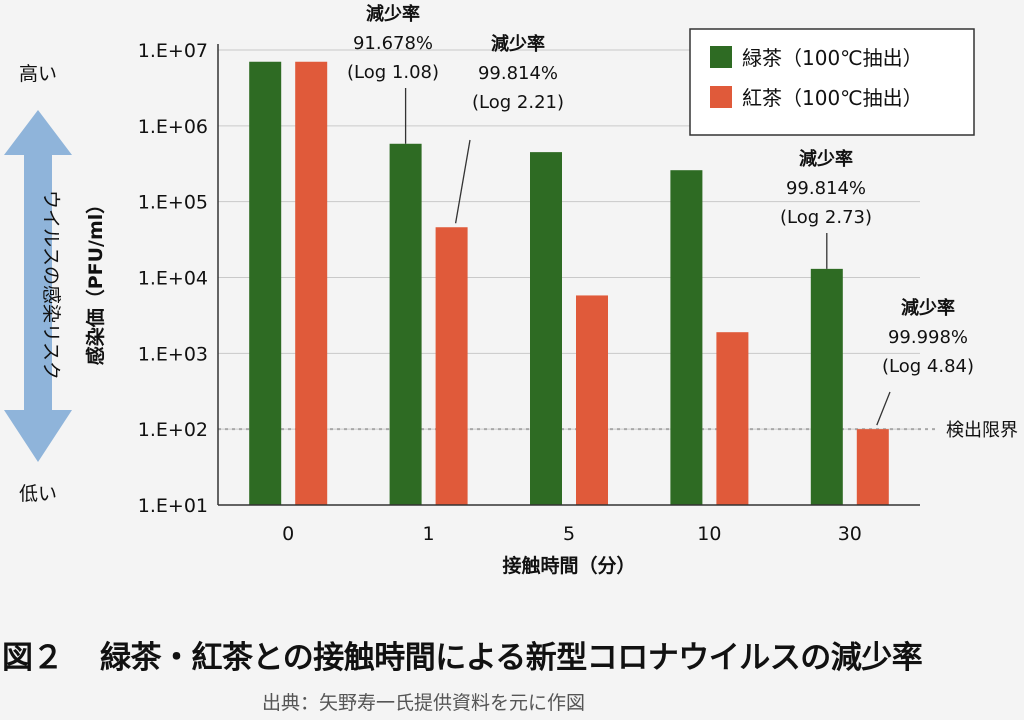 The width and height of the screenshot is (1024, 720). Describe the element at coordinates (618, 430) in the screenshot. I see `detection-limit-line: 検出限界` at that location.